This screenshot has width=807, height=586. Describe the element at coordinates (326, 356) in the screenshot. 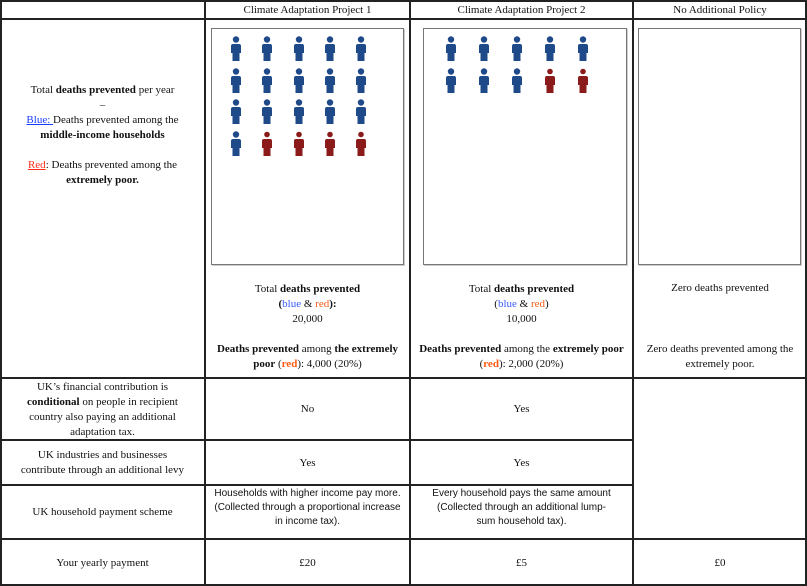

I see `poor-bold2: the extremely poor` at that location.